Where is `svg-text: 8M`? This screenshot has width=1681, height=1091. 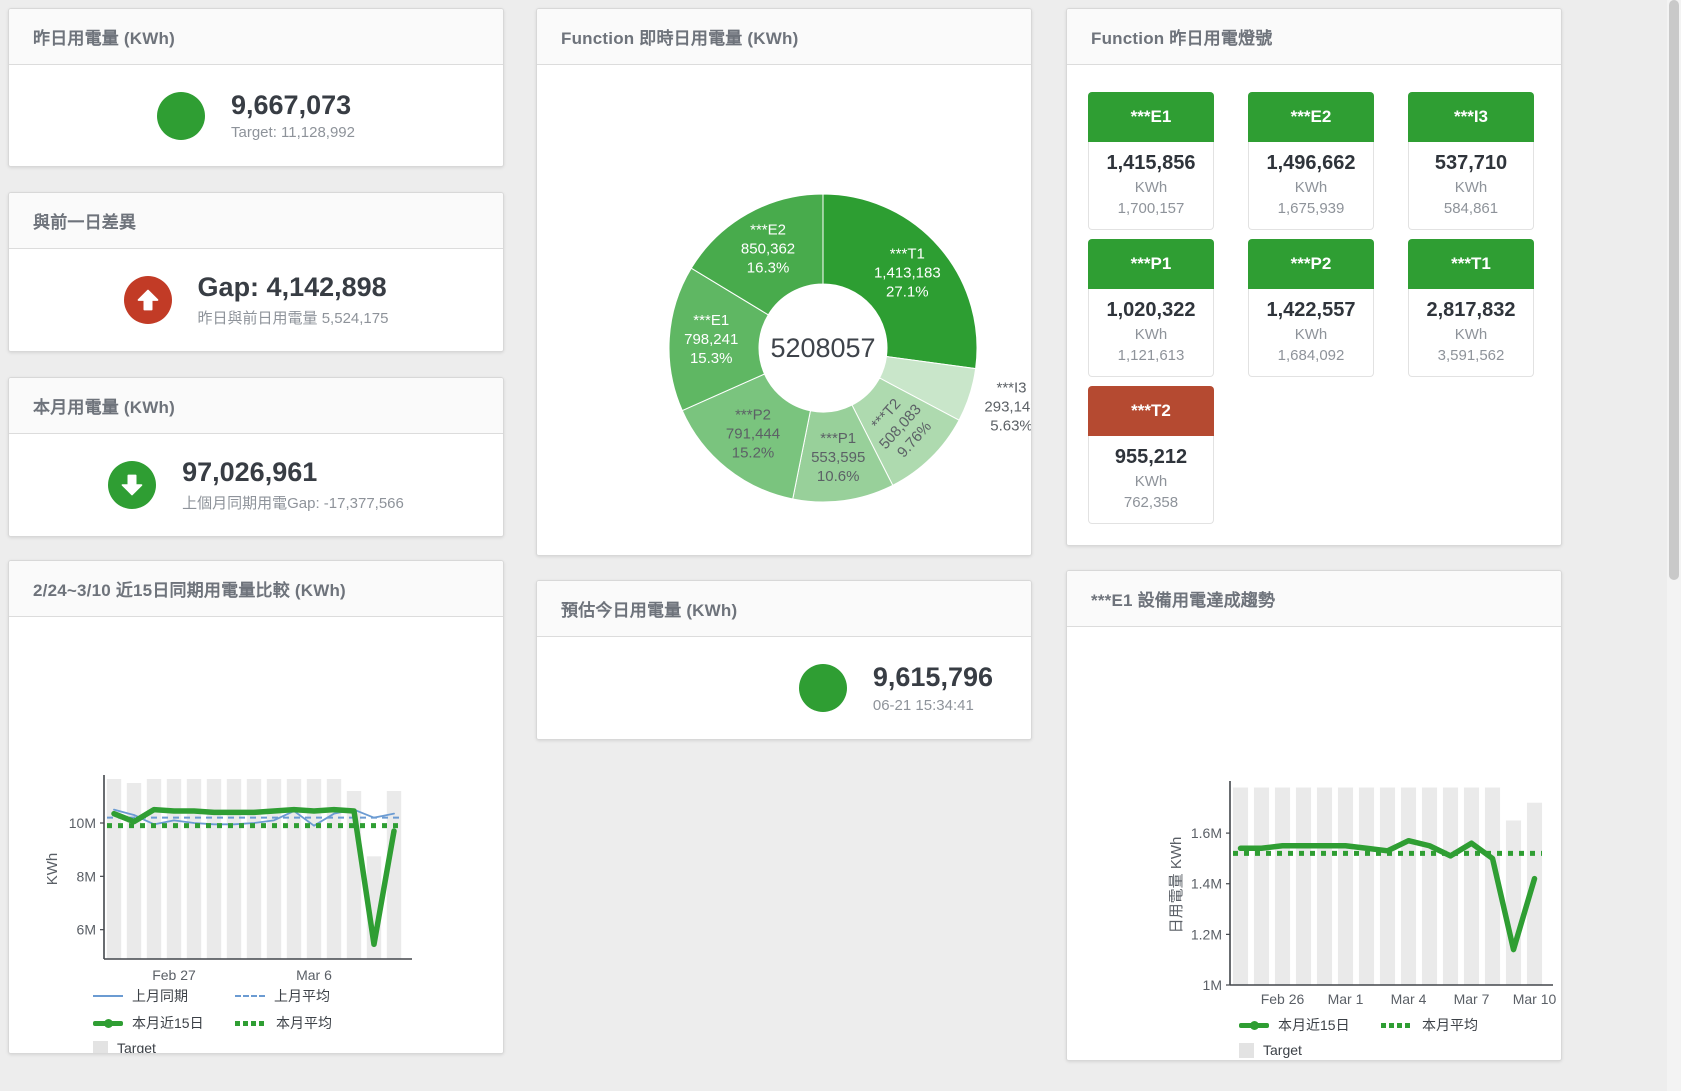 svg-text: 8M is located at coordinates (86, 876).